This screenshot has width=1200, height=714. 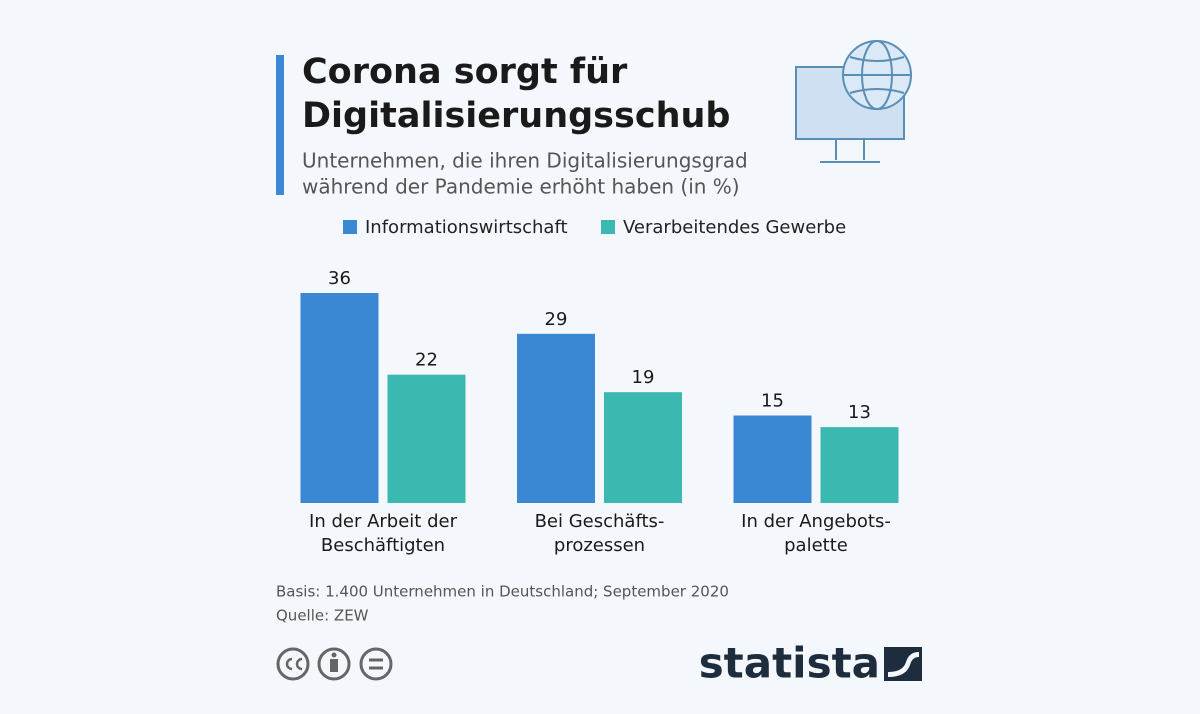 What do you see at coordinates (734, 227) in the screenshot?
I see `legend-label: Verarbeitendes Gewerbe` at bounding box center [734, 227].